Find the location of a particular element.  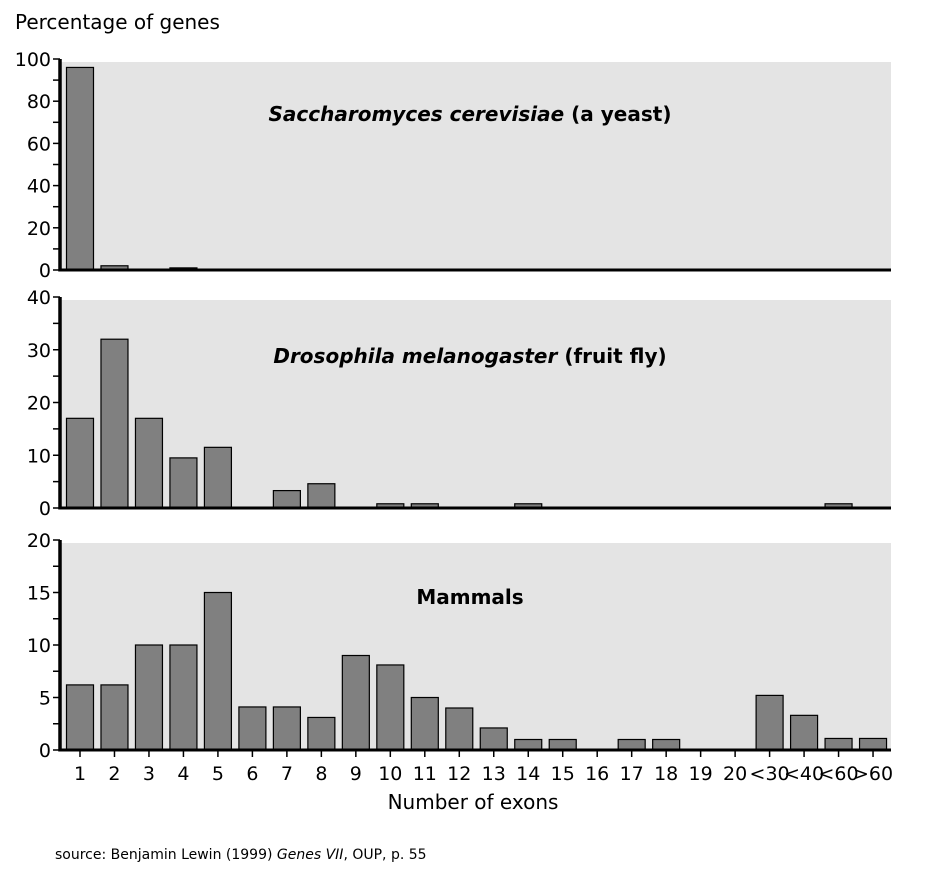

x-tick-label: 19 is located at coordinates (701, 774).